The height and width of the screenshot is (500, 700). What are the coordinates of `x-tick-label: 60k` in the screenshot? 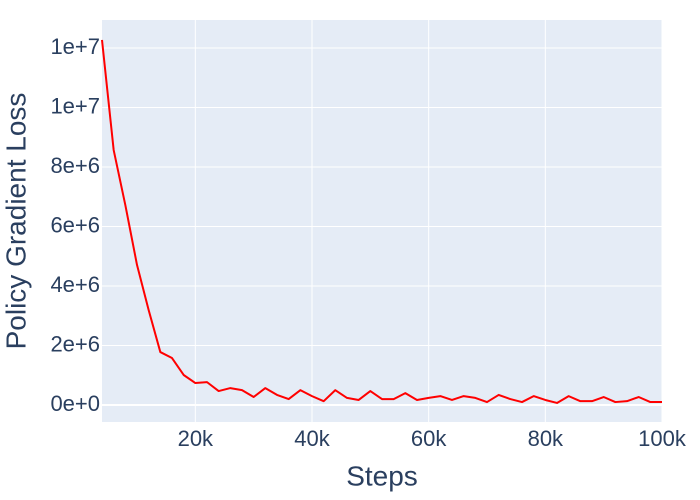 It's located at (429, 438).